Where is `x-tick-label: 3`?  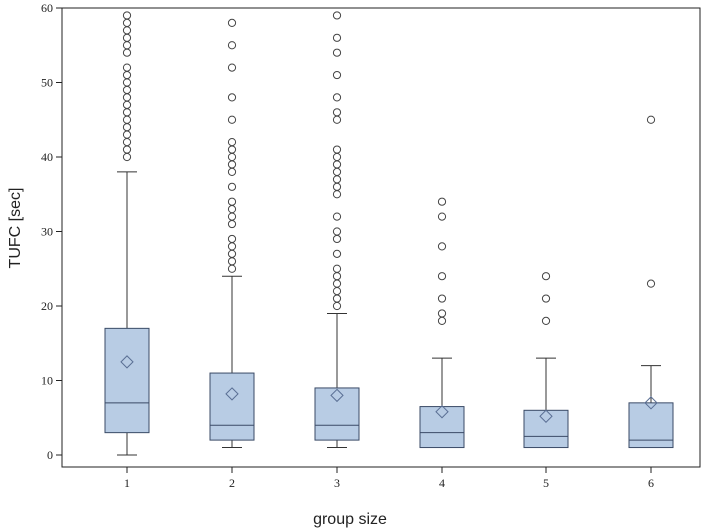
x-tick-label: 3 is located at coordinates (337, 483).